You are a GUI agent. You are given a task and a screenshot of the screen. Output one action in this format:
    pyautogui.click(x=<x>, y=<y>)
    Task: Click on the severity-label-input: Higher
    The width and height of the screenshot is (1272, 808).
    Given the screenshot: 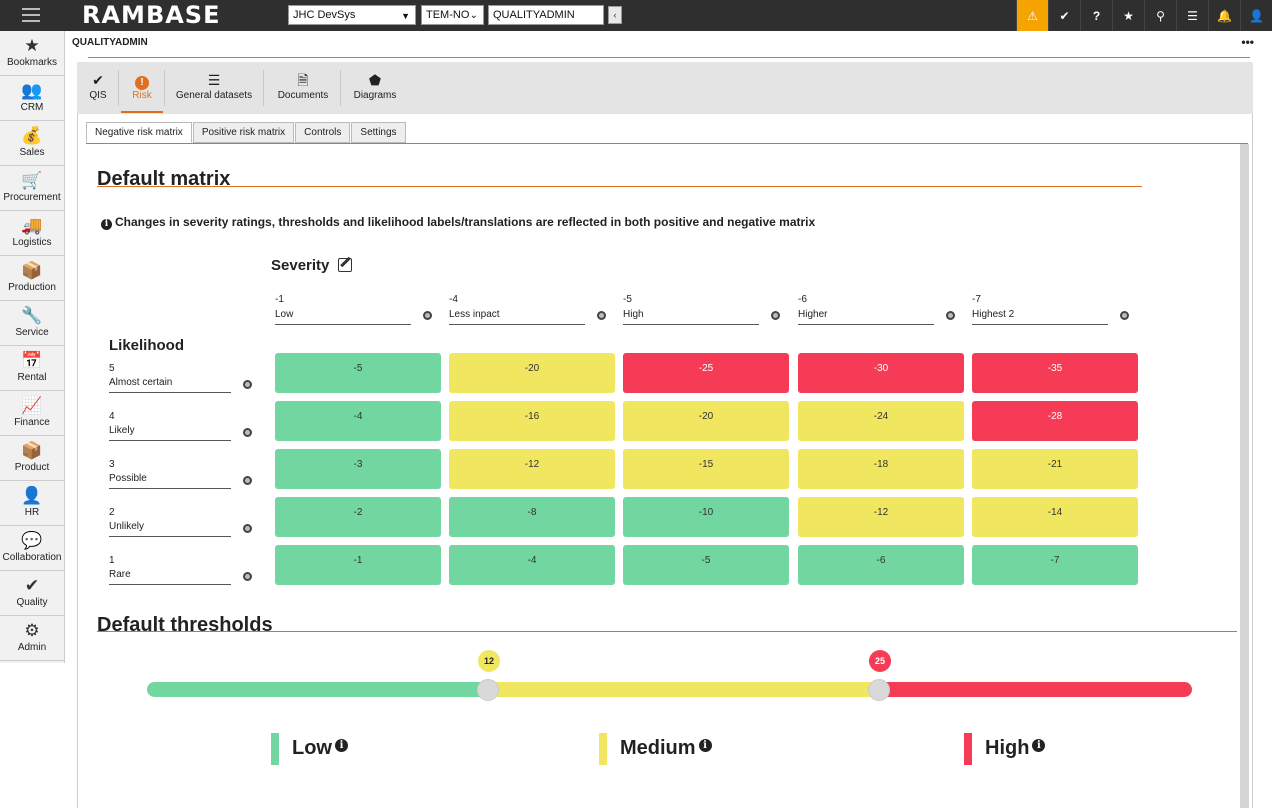 What is the action you would take?
    pyautogui.click(x=866, y=317)
    